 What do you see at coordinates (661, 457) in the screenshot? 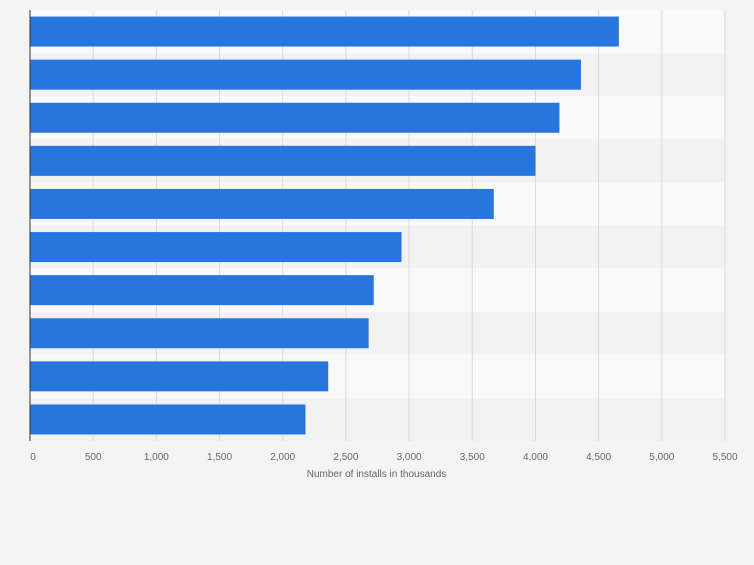
I see `x-tick-label: 5,000` at bounding box center [661, 457].